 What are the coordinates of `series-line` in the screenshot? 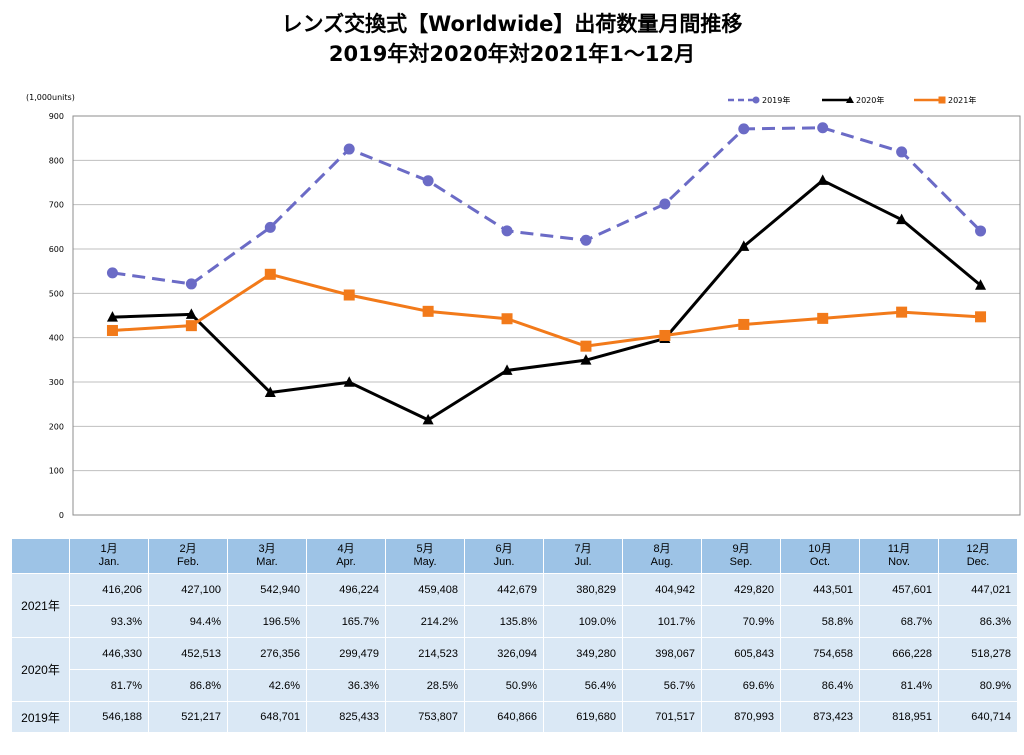 It's located at (546, 310).